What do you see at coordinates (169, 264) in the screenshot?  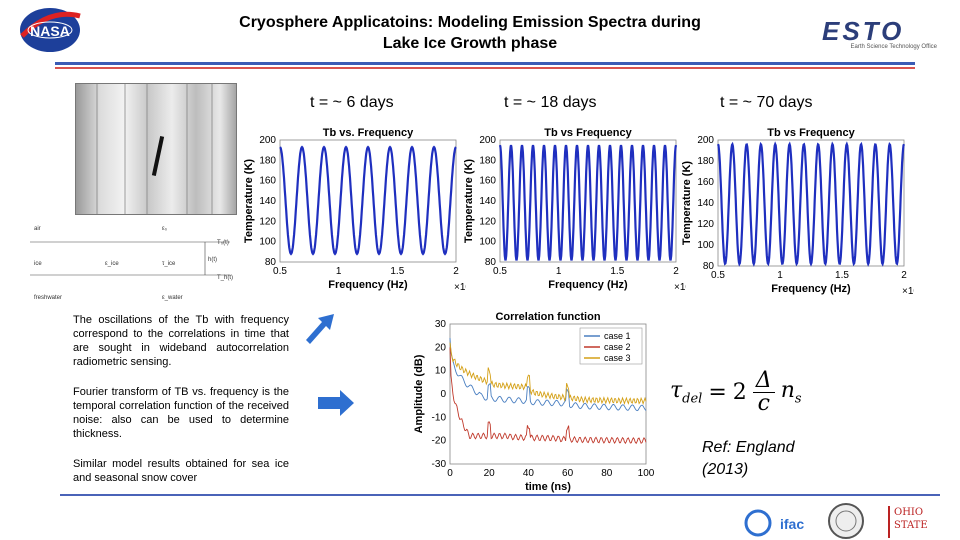 I see `diagram-label-tauice: τ_ice` at bounding box center [169, 264].